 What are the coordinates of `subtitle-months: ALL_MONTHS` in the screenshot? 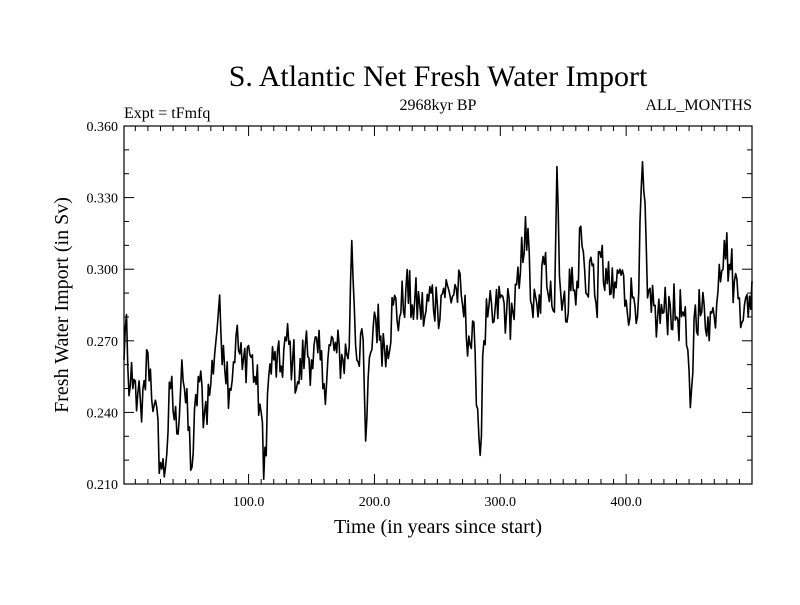 It's located at (698, 105).